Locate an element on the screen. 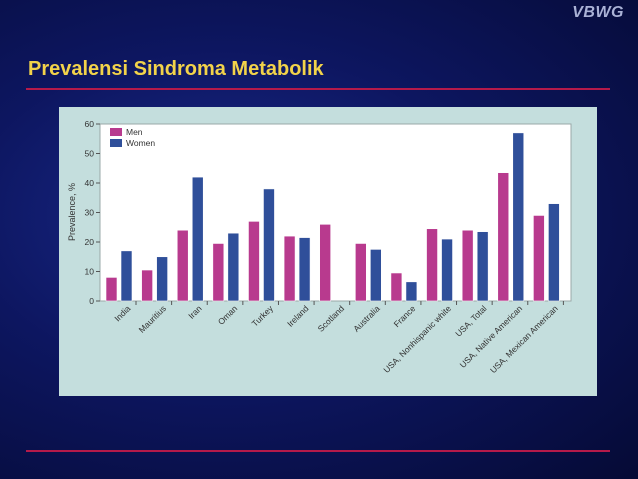  y-tick-label: 20 is located at coordinates (90, 242).